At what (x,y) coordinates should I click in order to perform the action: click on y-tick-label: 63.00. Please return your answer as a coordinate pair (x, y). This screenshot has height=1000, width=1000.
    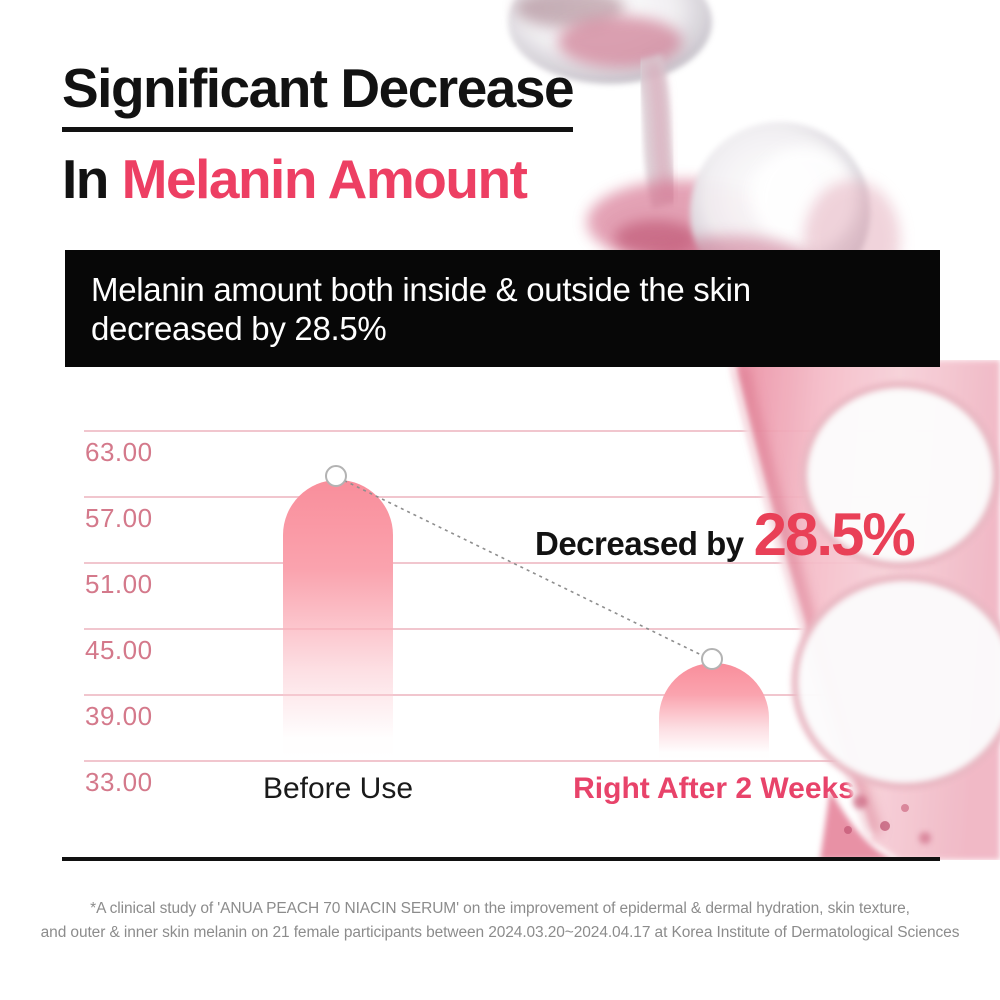
    Looking at the image, I should click on (119, 452).